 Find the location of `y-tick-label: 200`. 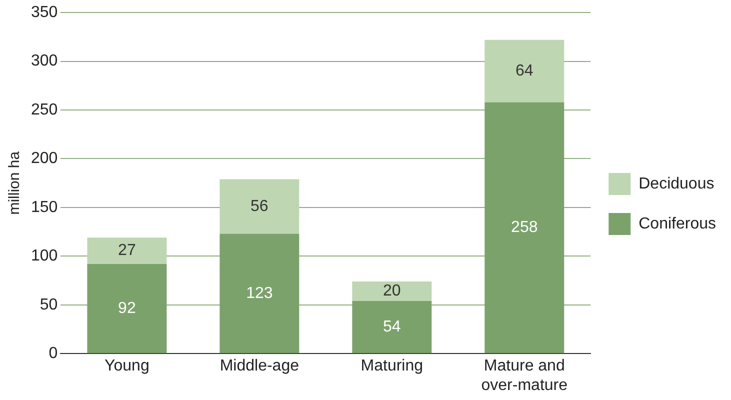

y-tick-label: 200 is located at coordinates (44, 159).